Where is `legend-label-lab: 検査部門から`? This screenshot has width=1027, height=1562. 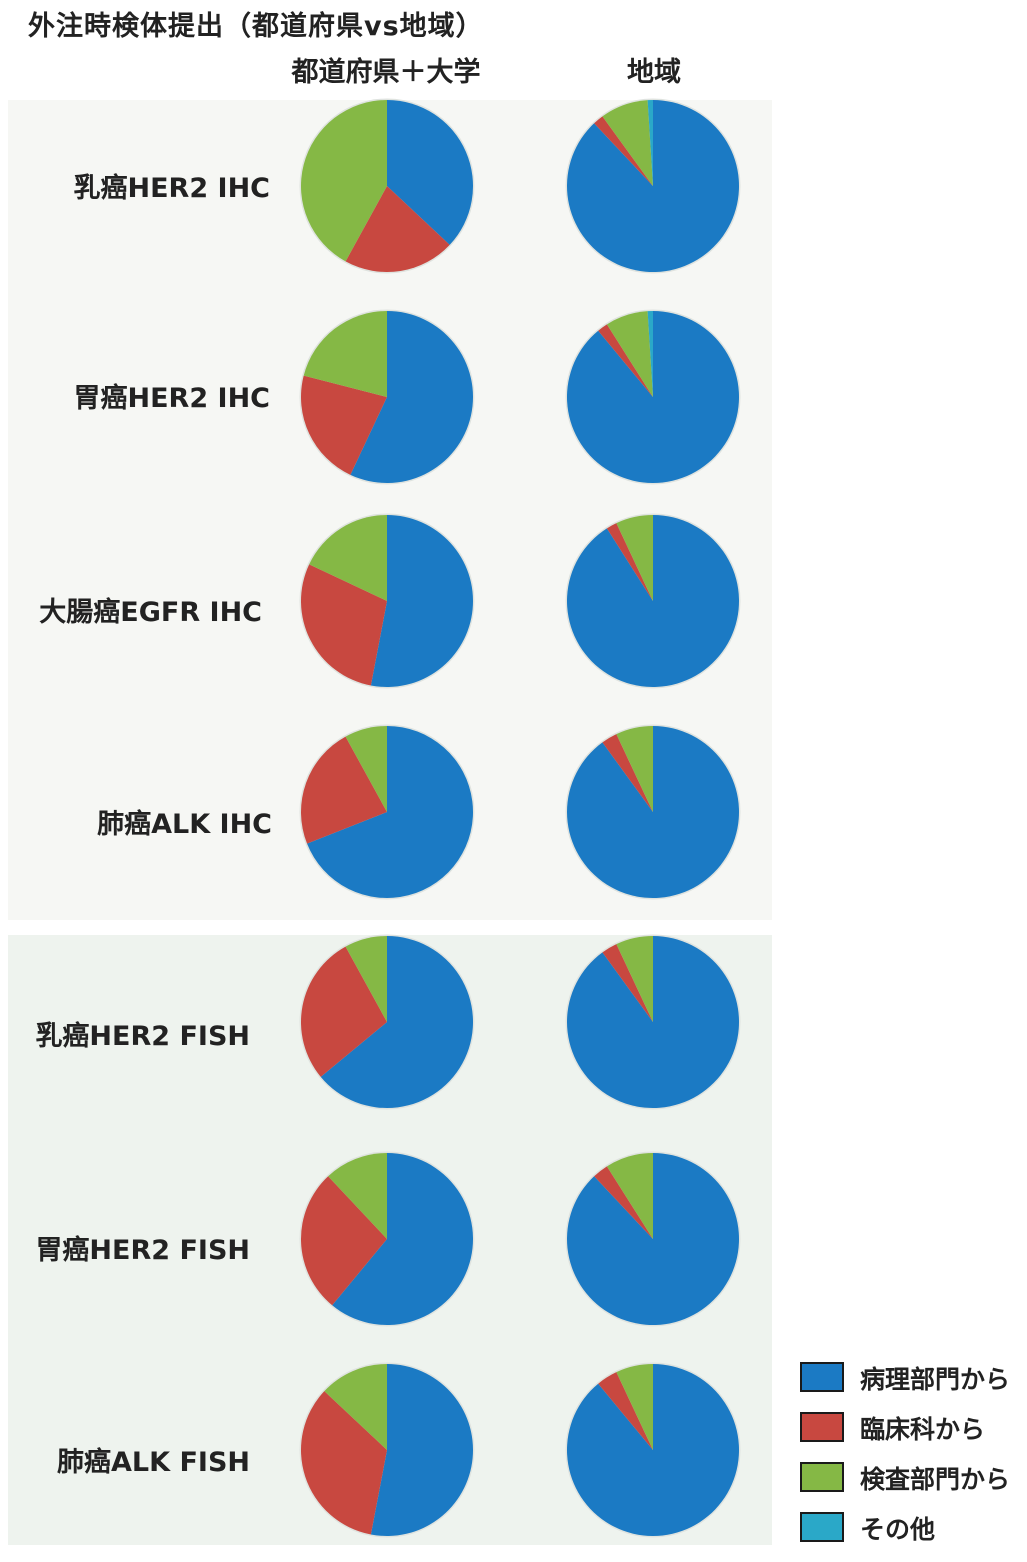 legend-label-lab: 検査部門から is located at coordinates (935, 1479).